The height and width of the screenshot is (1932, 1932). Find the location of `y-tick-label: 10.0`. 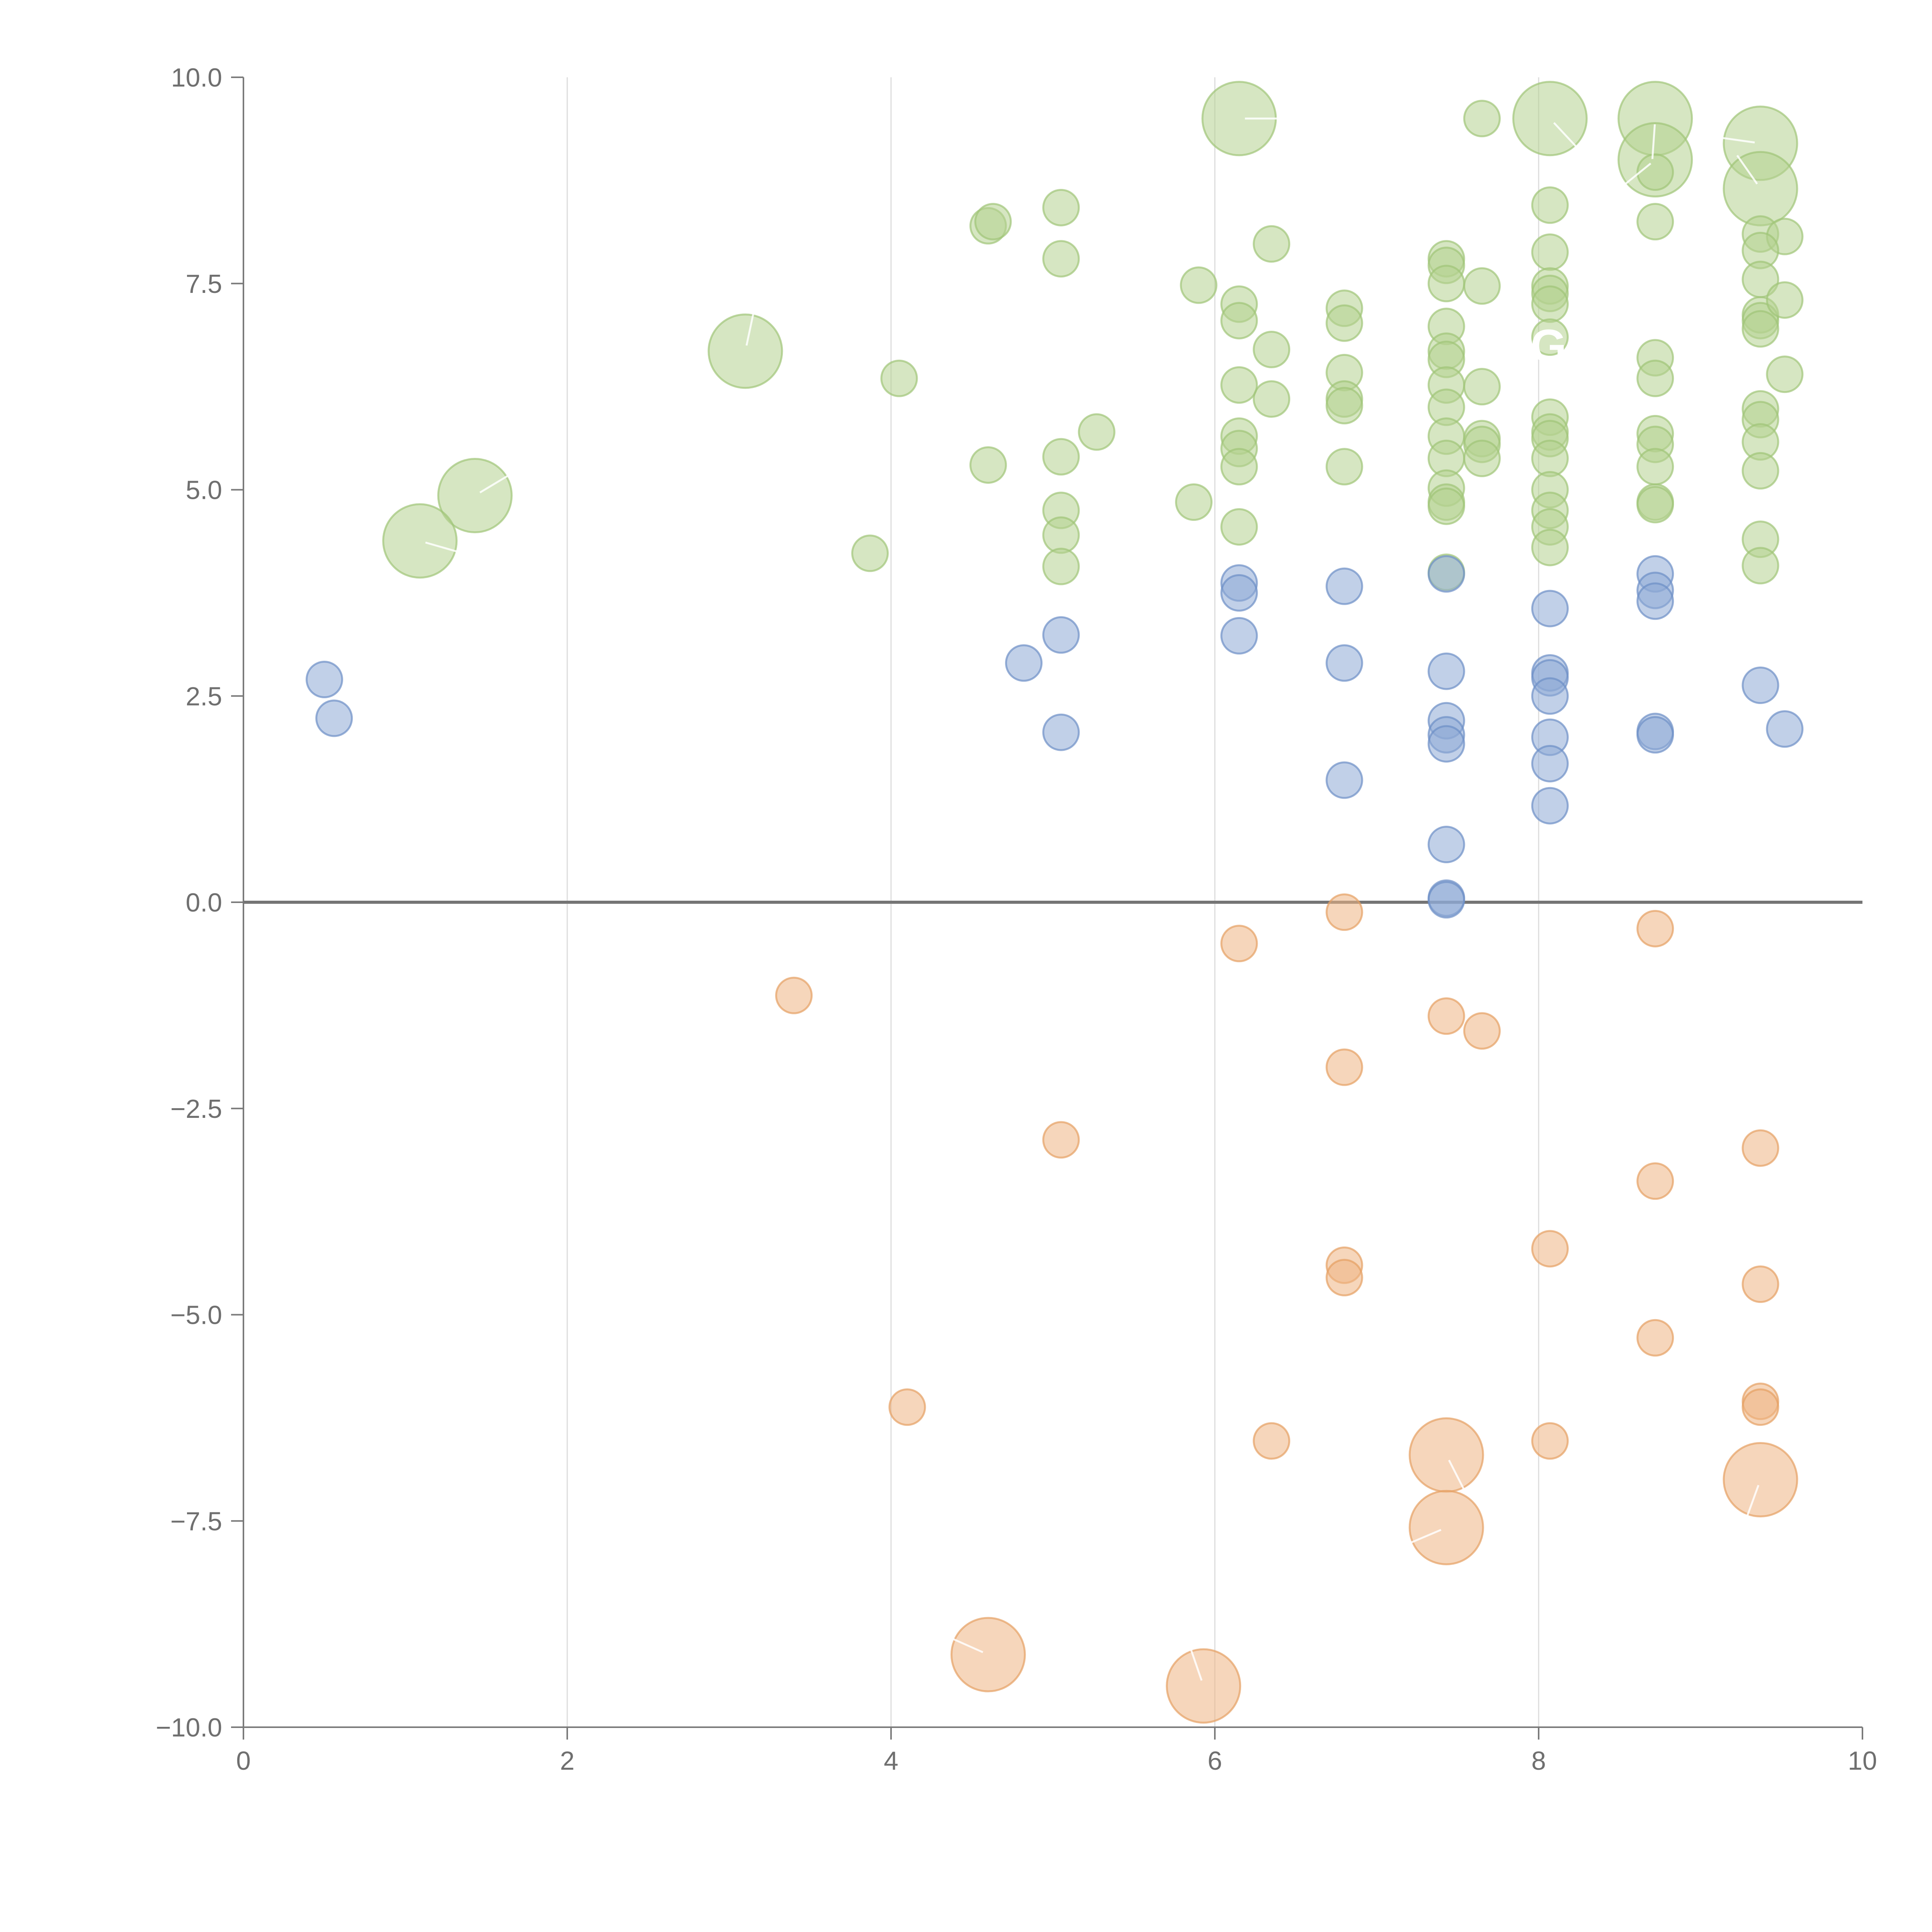

y-tick-label: 10.0 is located at coordinates (197, 78).